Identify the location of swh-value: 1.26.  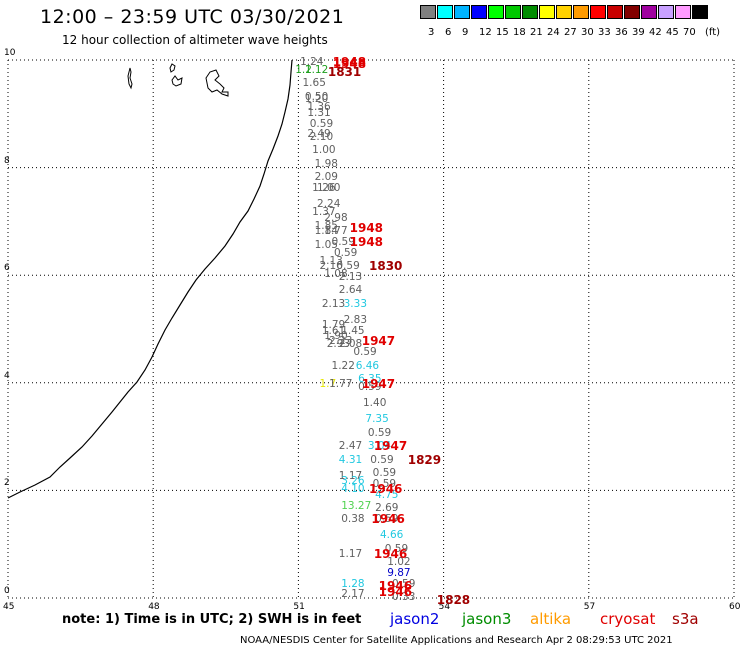
(324, 188).